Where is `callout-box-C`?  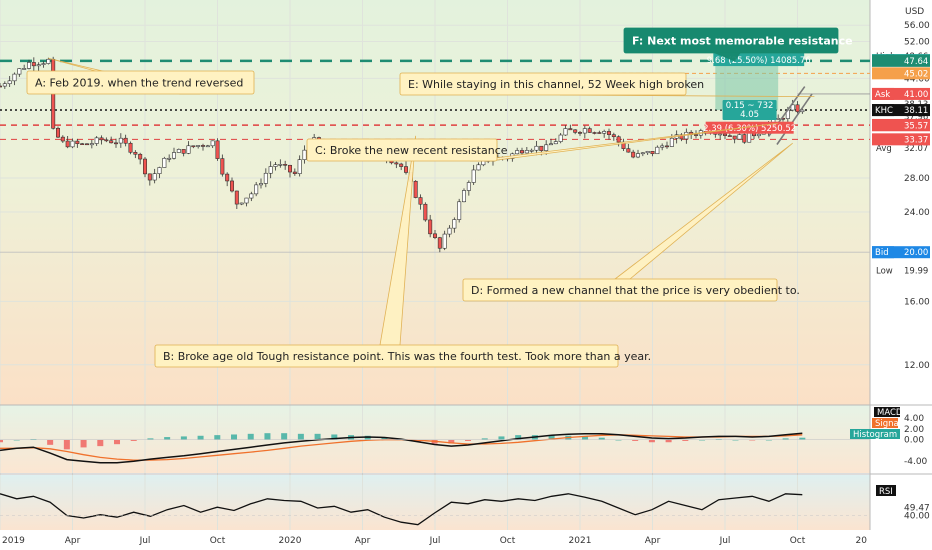 callout-box-C is located at coordinates (402, 150).